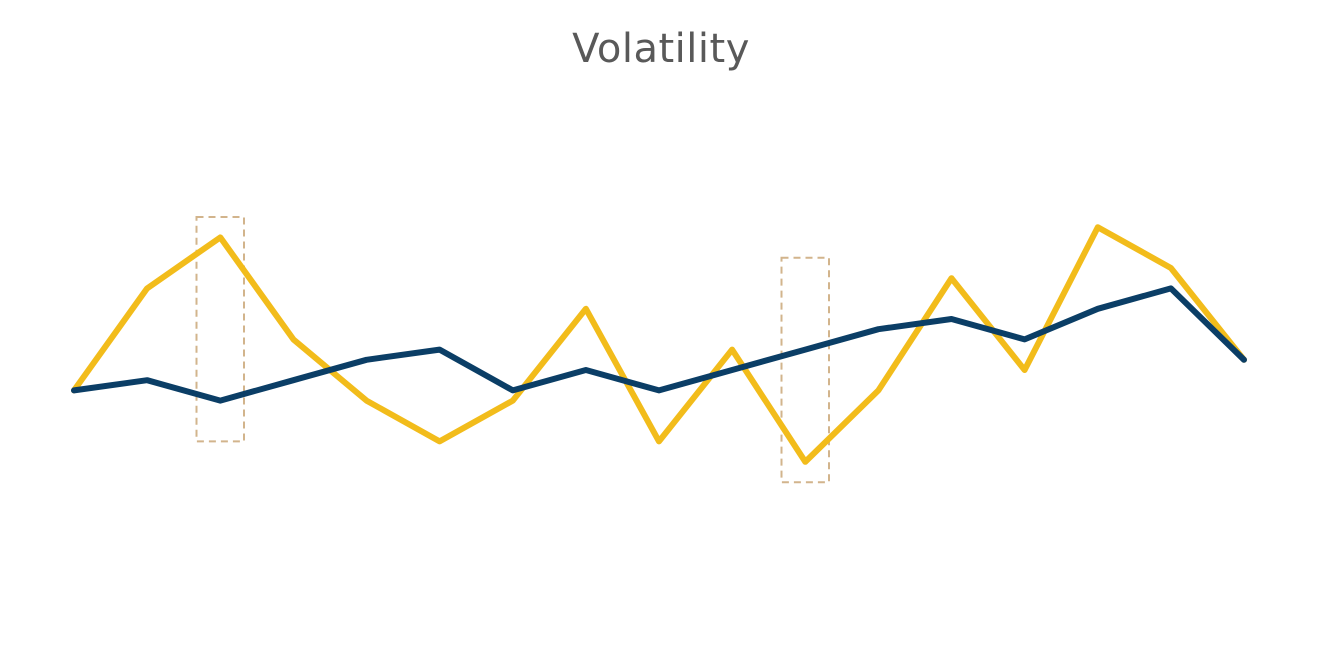 The image size is (1322, 664). Describe the element at coordinates (661, 49) in the screenshot. I see `chart-title: Volatility` at that location.